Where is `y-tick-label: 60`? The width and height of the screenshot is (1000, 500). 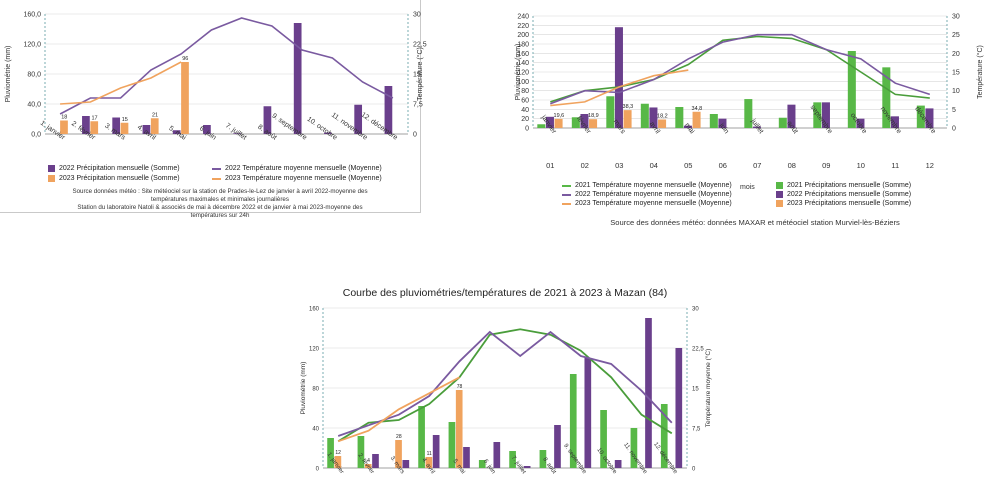 y-tick-label: 60 is located at coordinates (525, 101).